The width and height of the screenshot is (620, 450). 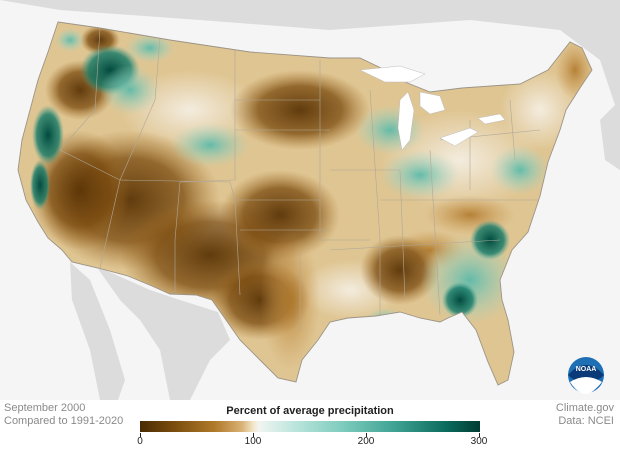 What do you see at coordinates (366, 441) in the screenshot?
I see `legend-label: 200` at bounding box center [366, 441].